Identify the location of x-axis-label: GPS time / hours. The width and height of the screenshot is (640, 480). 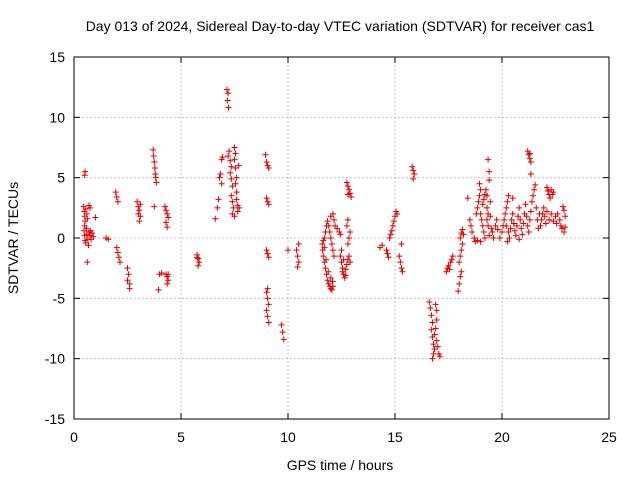
(340, 465).